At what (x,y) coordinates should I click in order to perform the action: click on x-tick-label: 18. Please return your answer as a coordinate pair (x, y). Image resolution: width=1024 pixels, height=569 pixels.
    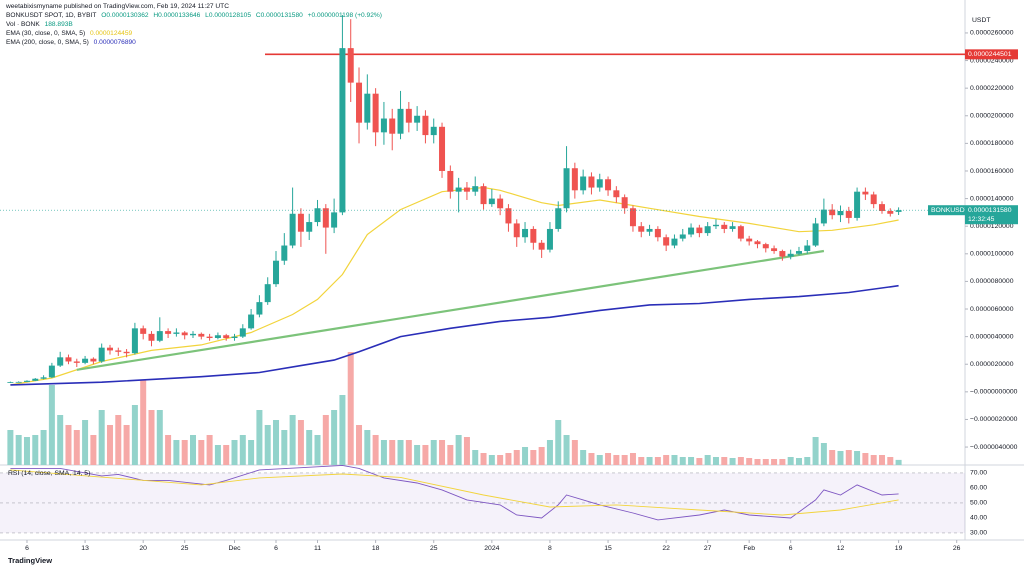
    Looking at the image, I should click on (376, 548).